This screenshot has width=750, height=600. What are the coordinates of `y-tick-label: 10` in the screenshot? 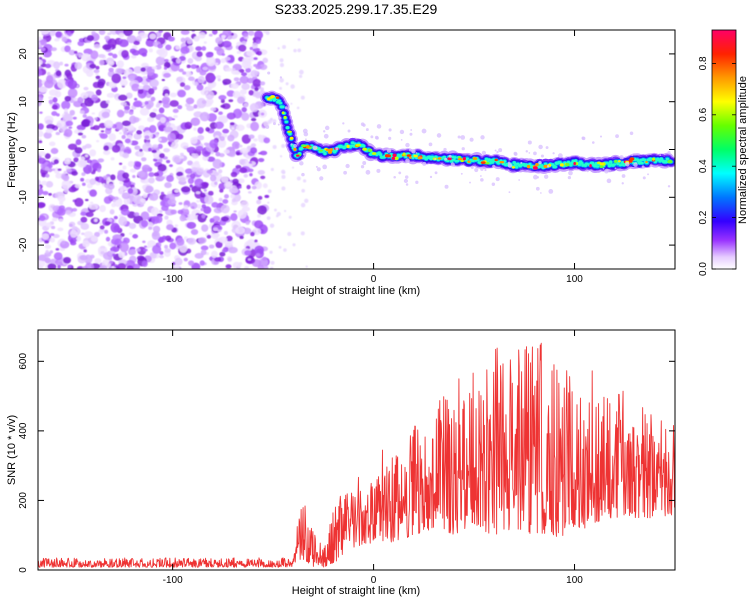 It's located at (23, 102).